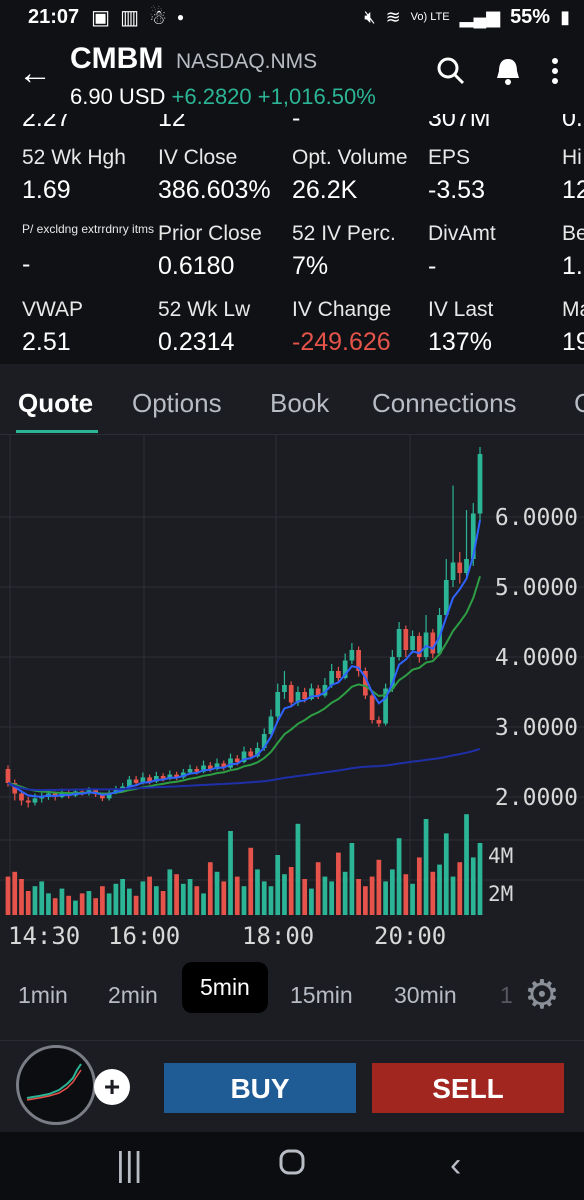 The height and width of the screenshot is (1200, 584). What do you see at coordinates (344, 251) in the screenshot?
I see `stat-52-iv-perc: 52 IV Perc. 7%` at bounding box center [344, 251].